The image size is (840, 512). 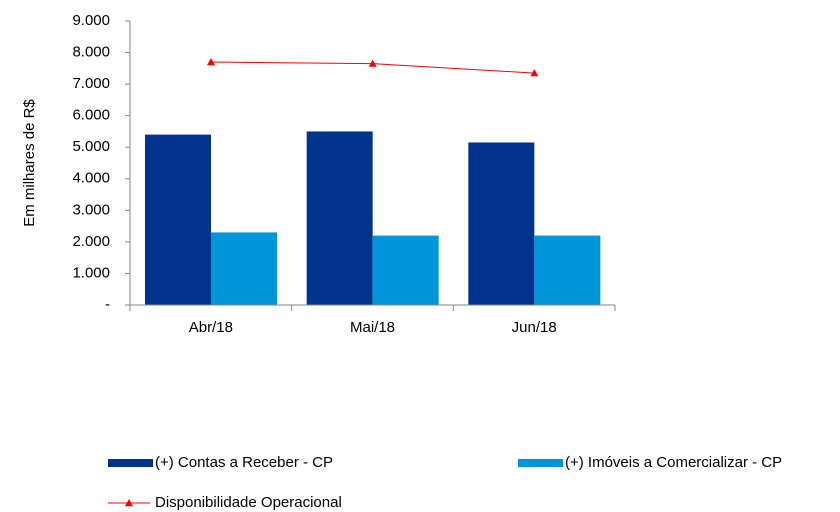 What do you see at coordinates (244, 462) in the screenshot?
I see `legend-label: (+) Contas a Receber - CP` at bounding box center [244, 462].